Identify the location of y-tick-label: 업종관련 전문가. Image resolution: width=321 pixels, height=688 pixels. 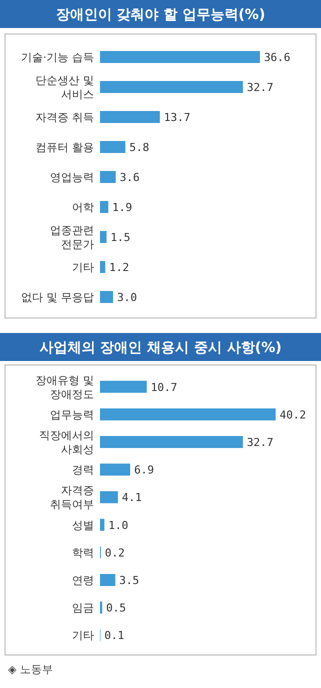
(72, 237).